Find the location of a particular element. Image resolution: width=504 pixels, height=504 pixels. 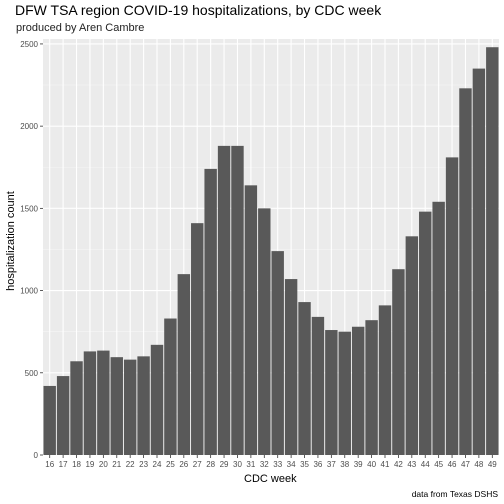

x-tick-label: 32 is located at coordinates (264, 464).